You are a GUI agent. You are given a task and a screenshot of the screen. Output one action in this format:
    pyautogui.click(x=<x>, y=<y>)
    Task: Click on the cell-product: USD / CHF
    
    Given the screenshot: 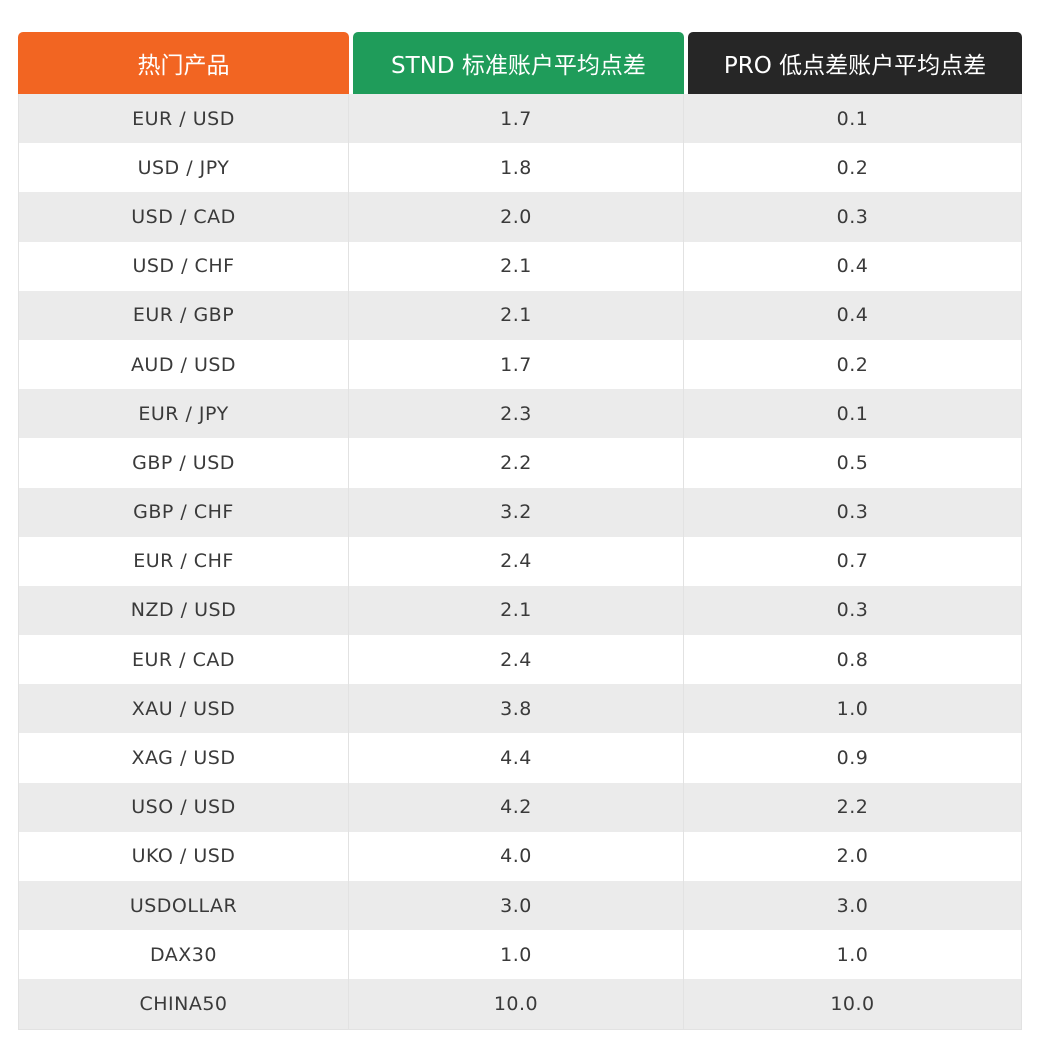 What is the action you would take?
    pyautogui.click(x=184, y=266)
    